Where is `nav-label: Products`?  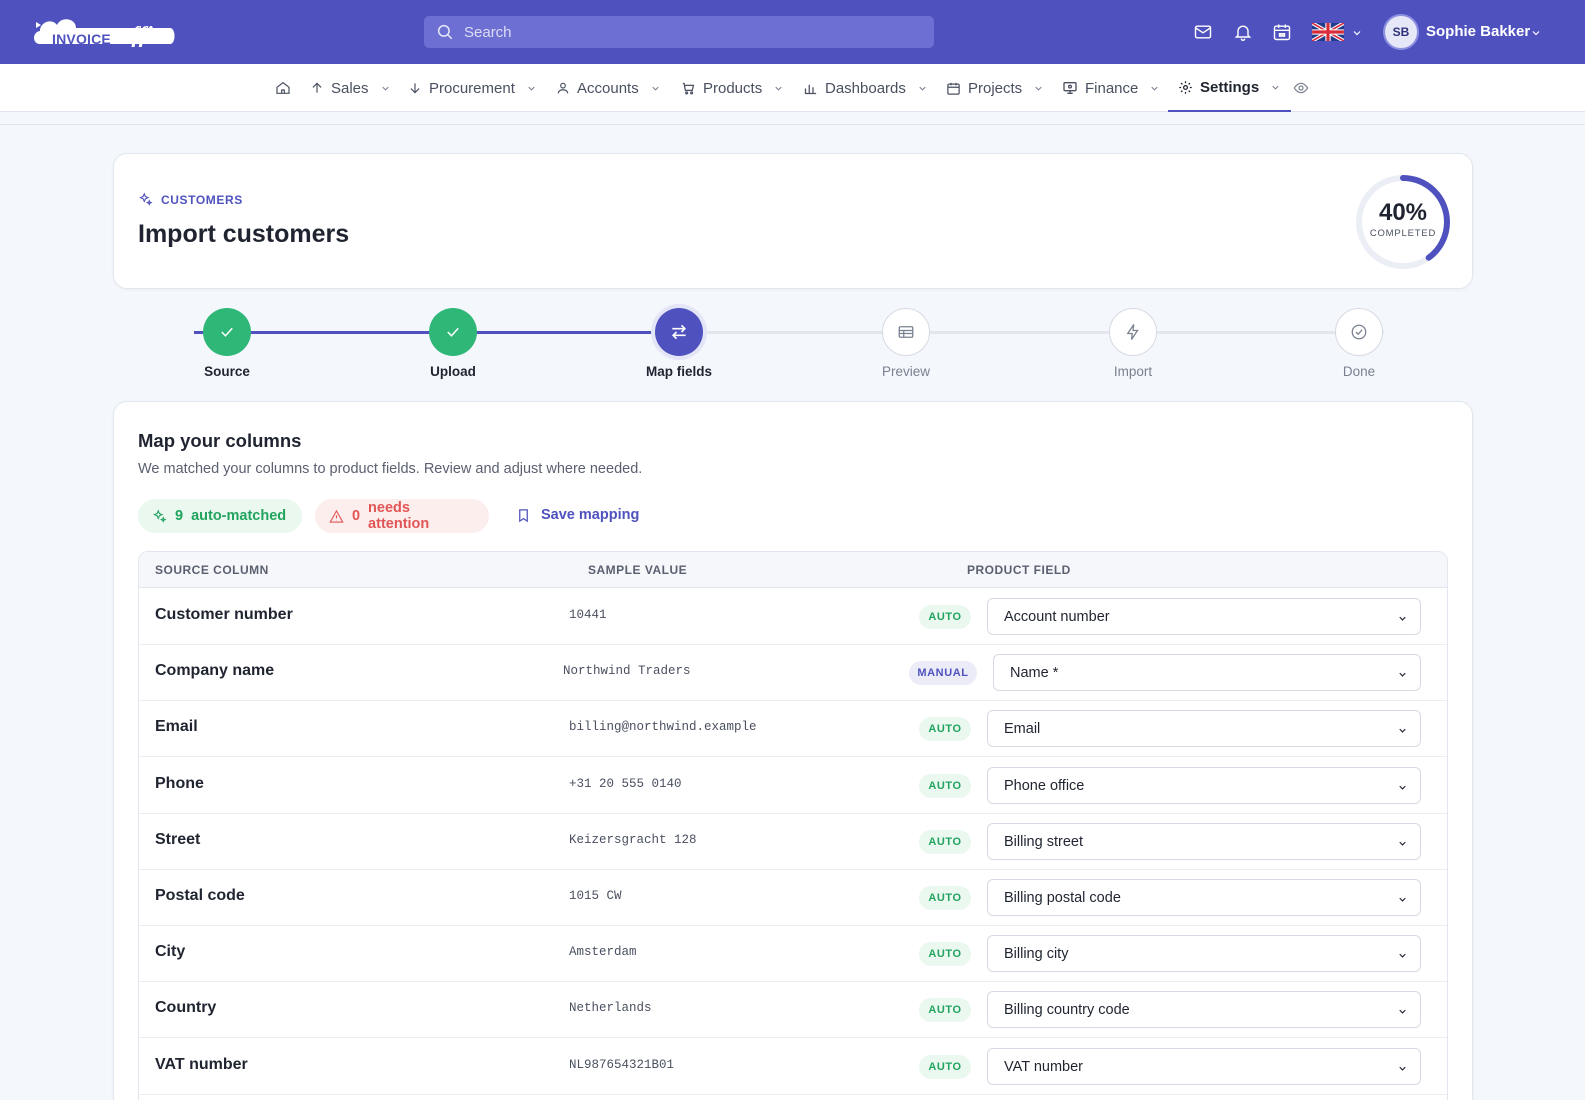
nav-label: Products is located at coordinates (733, 88).